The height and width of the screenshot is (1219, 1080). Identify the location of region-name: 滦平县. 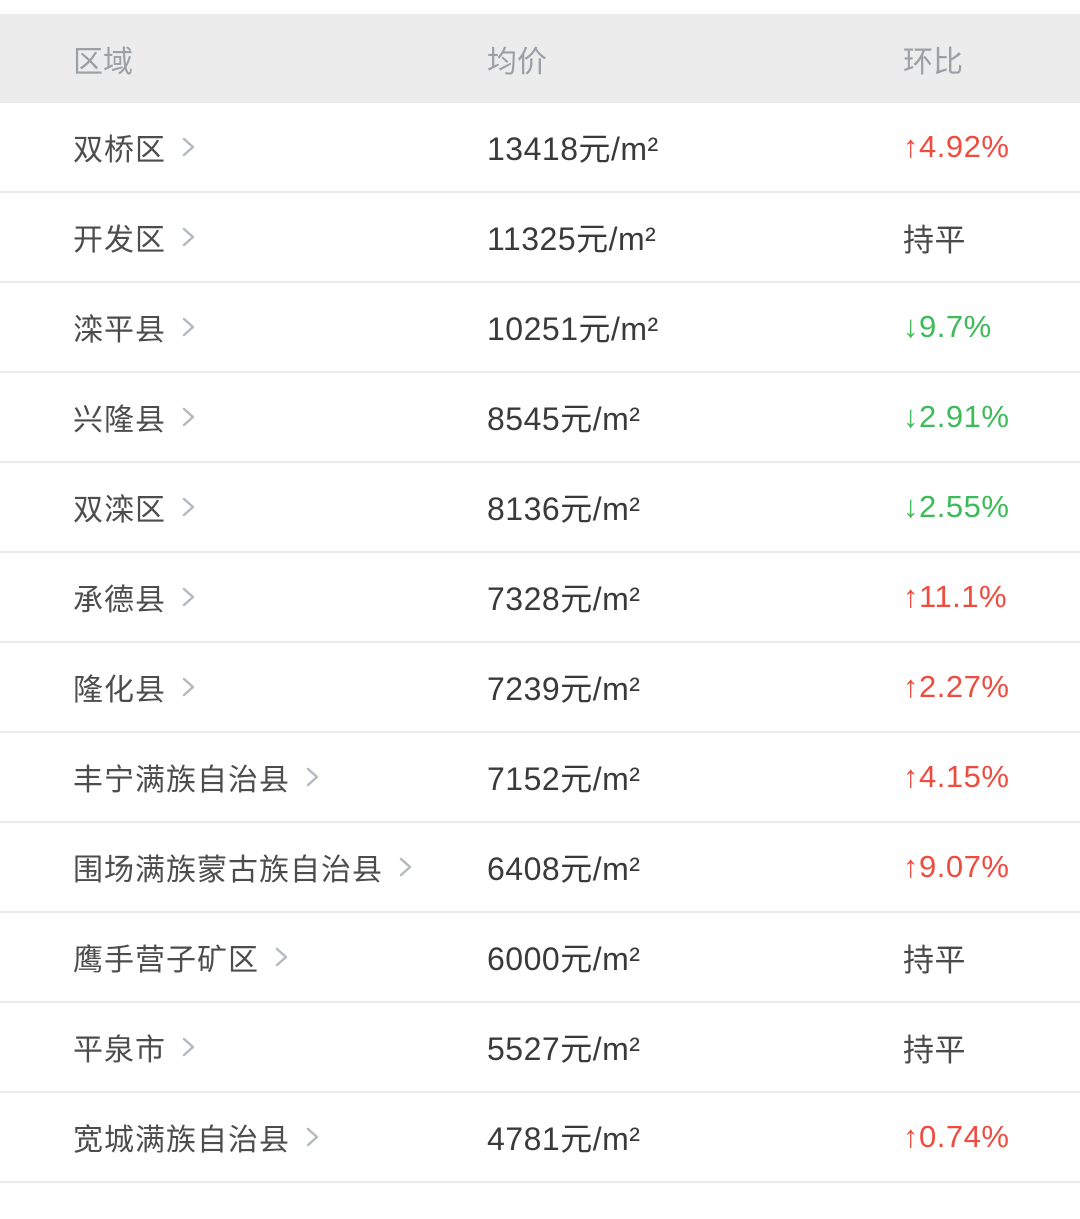
(119, 330).